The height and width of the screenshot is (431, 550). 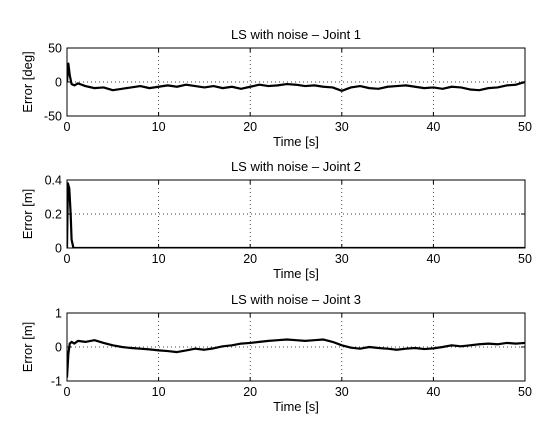 I want to click on chart-title: LS with noise – Joint 3, so click(x=296, y=299).